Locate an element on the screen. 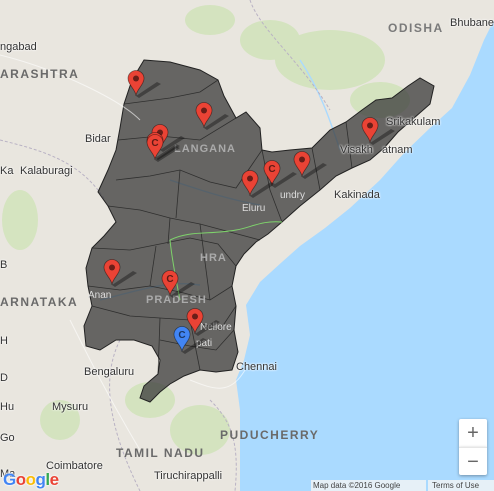 The height and width of the screenshot is (491, 494). city-chennai-label: Chennai is located at coordinates (256, 367).